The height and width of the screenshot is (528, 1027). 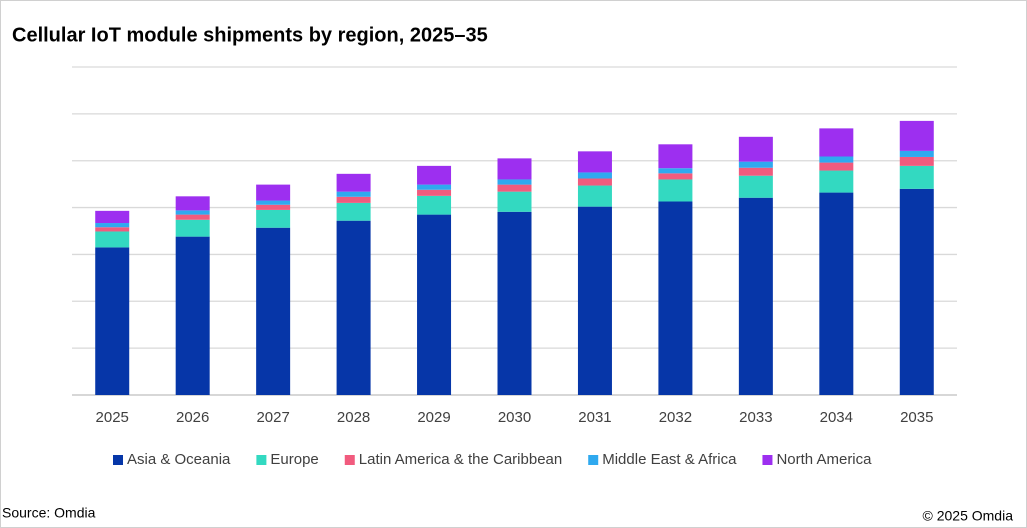 I want to click on x-tick-label: 2030, so click(x=514, y=417).